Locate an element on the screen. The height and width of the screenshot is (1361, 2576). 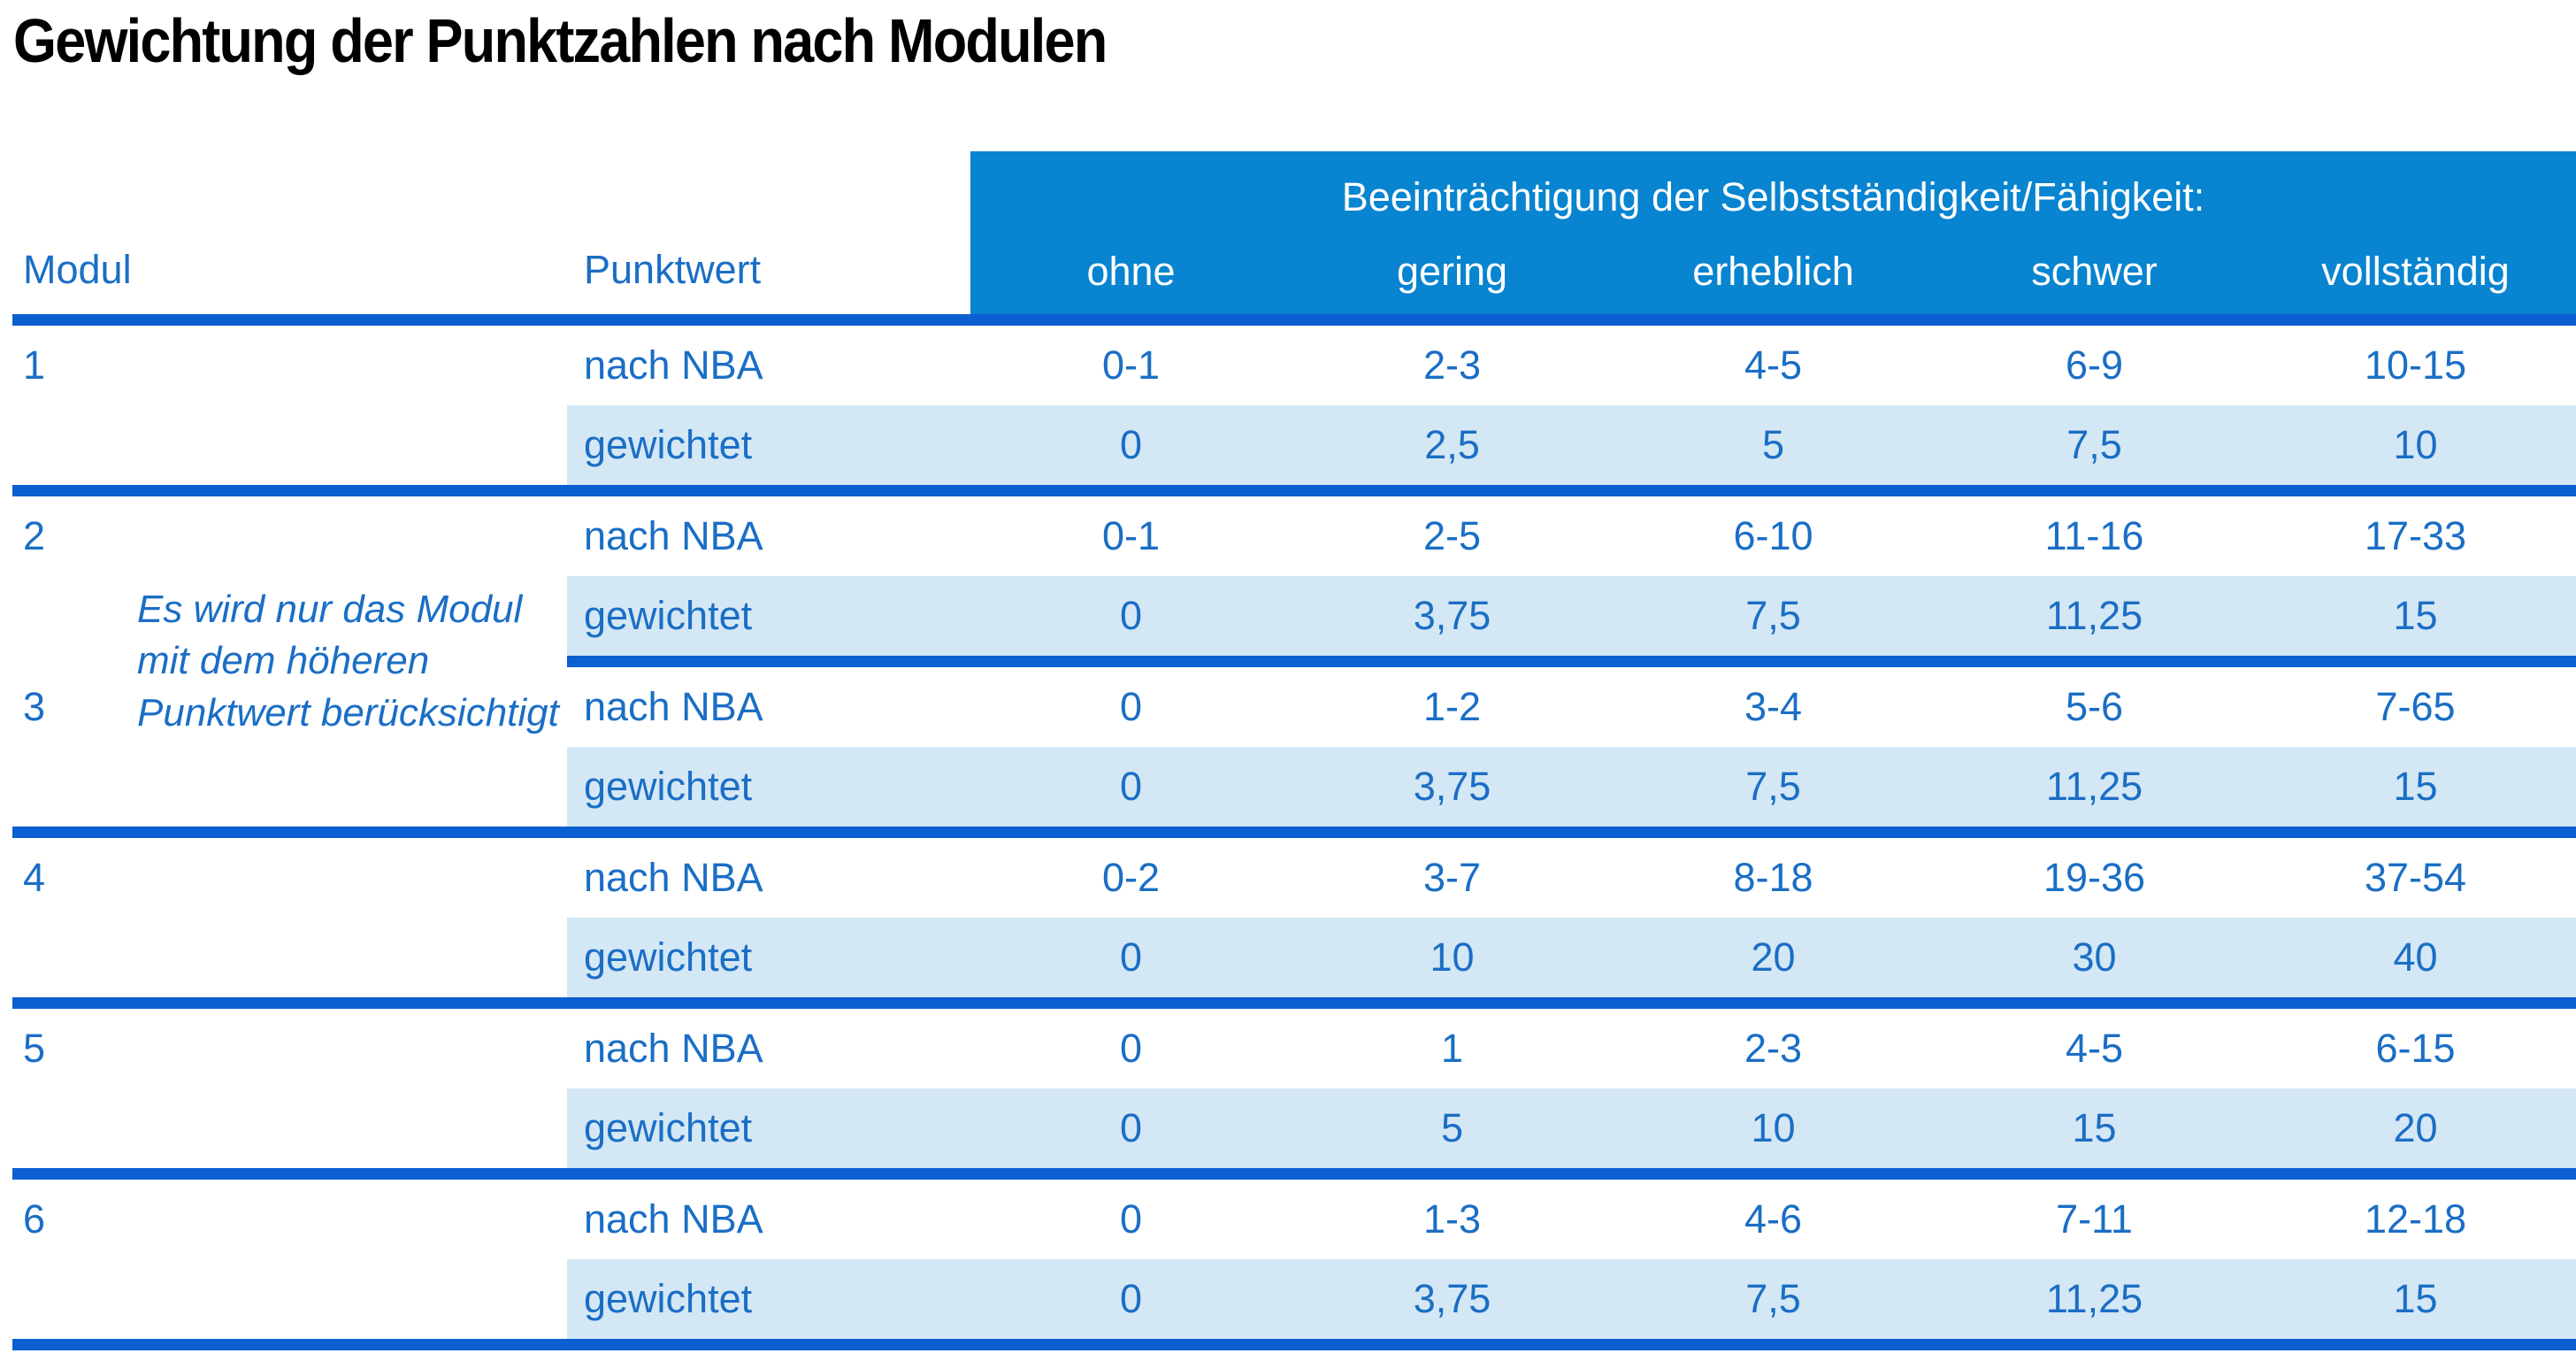
severity-level-erheblich: erheblich is located at coordinates (1773, 271).